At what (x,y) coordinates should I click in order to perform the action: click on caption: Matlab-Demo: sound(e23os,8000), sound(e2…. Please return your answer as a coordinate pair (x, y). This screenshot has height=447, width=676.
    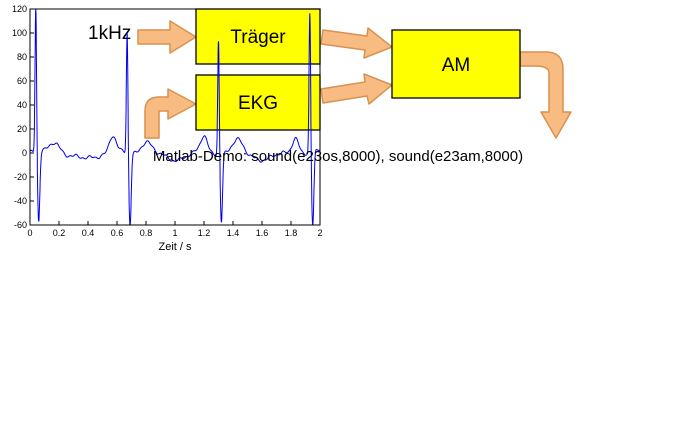
    Looking at the image, I should click on (338, 156).